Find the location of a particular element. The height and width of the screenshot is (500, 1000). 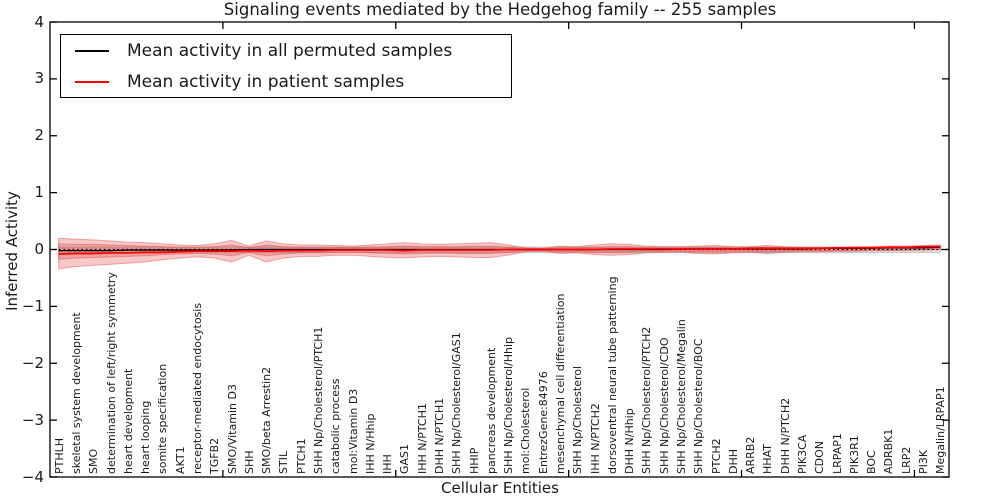

x-category-label: SHH Np/Cholesterol/Hhip is located at coordinates (509, 405).